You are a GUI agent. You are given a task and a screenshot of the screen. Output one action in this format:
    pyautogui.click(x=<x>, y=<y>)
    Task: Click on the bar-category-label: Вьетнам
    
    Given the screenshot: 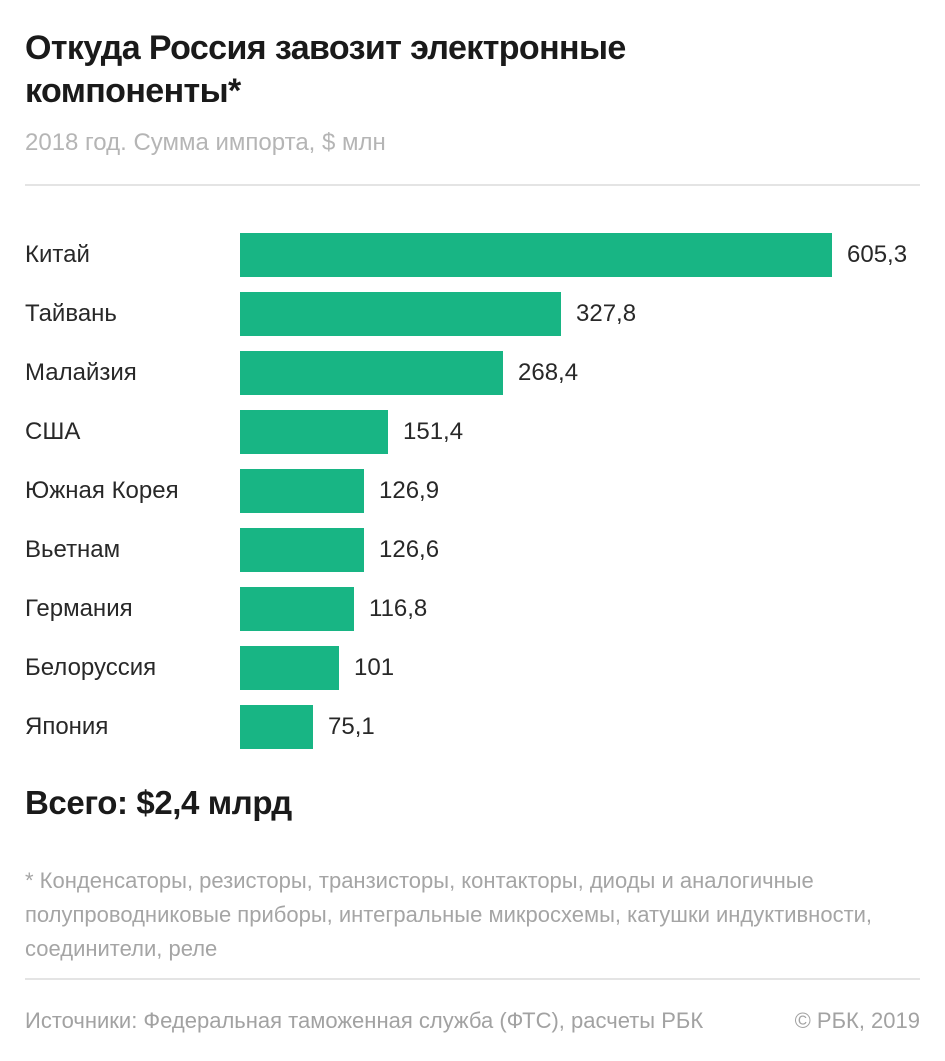 What is the action you would take?
    pyautogui.click(x=73, y=549)
    